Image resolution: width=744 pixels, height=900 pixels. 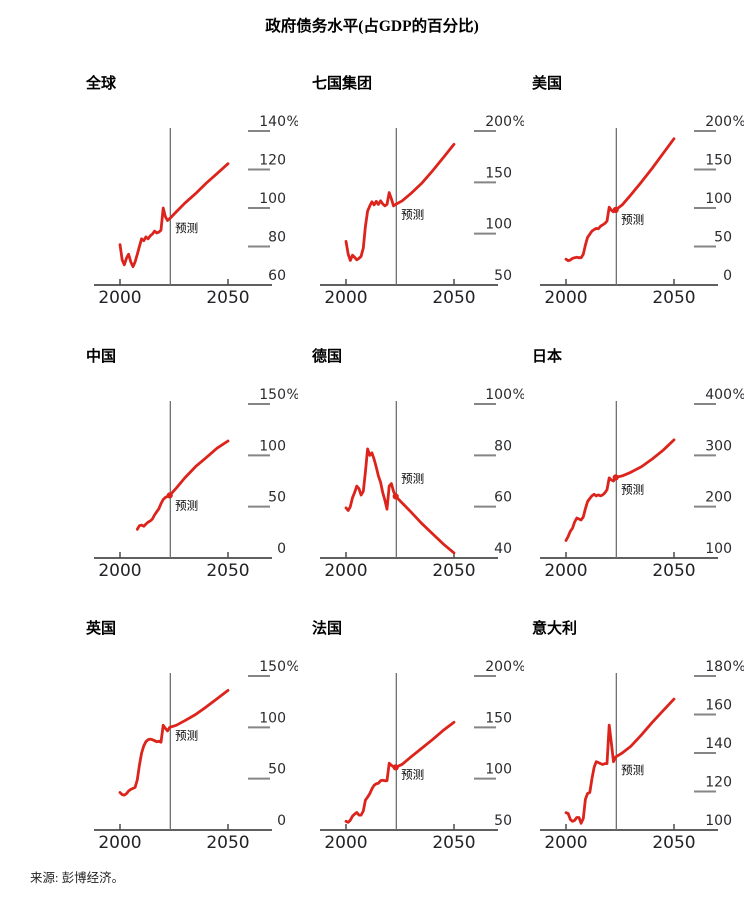 What do you see at coordinates (372, 26) in the screenshot?
I see `page-title: 政府债务水平(占GDP的百分比)` at bounding box center [372, 26].